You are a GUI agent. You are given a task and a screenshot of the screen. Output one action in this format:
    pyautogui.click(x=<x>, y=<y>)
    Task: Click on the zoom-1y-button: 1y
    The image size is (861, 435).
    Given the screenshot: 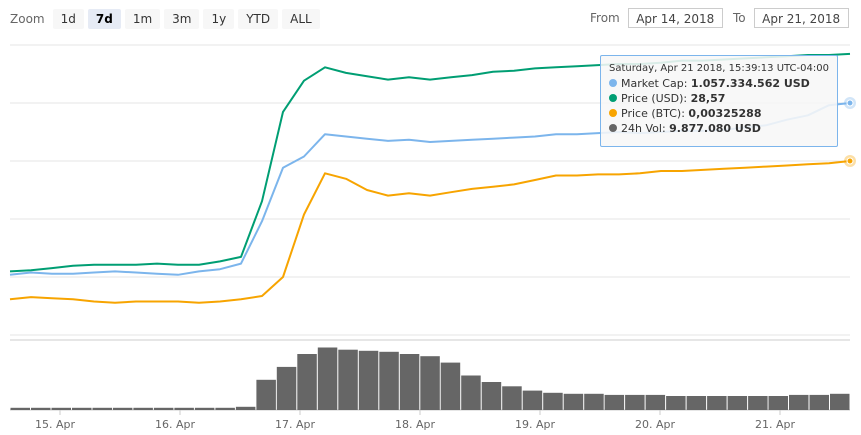 What is the action you would take?
    pyautogui.click(x=219, y=19)
    